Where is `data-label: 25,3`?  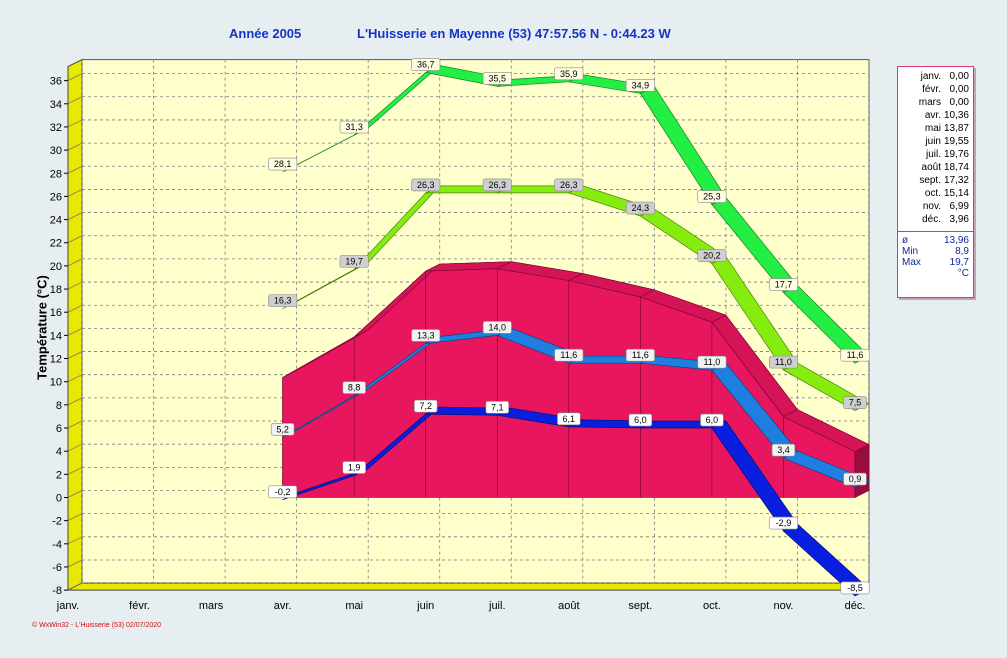
data-label: 25,3 is located at coordinates (712, 197).